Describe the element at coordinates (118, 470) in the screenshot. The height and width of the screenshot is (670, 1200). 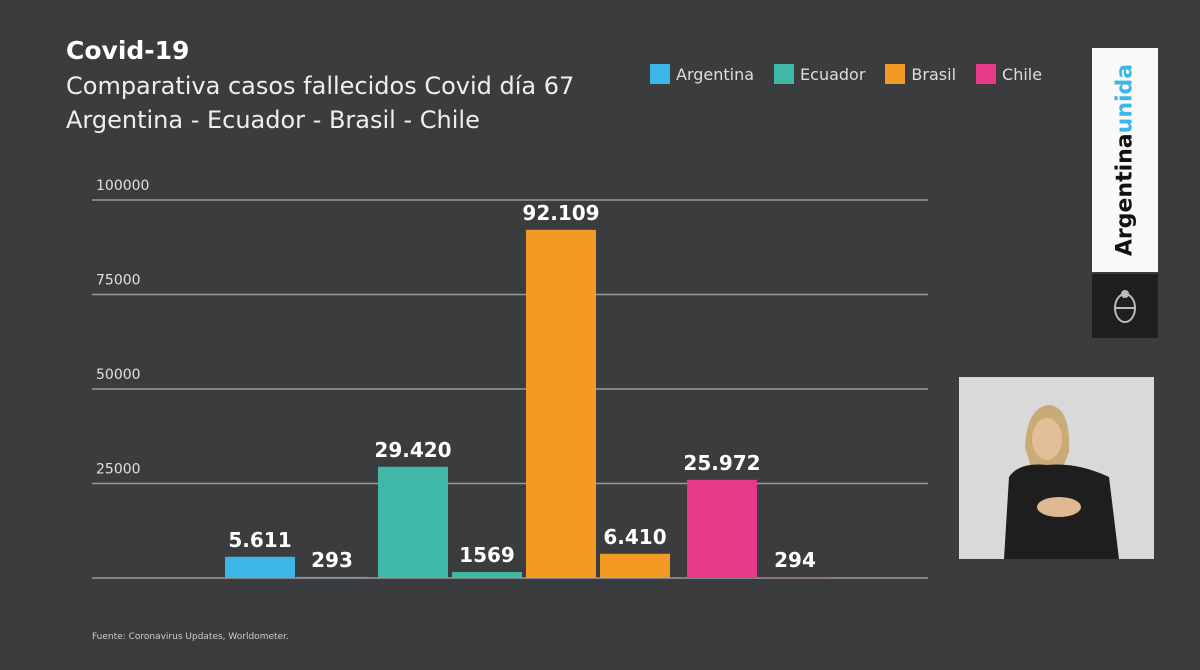
I see `y-tick-label: 25000` at that location.